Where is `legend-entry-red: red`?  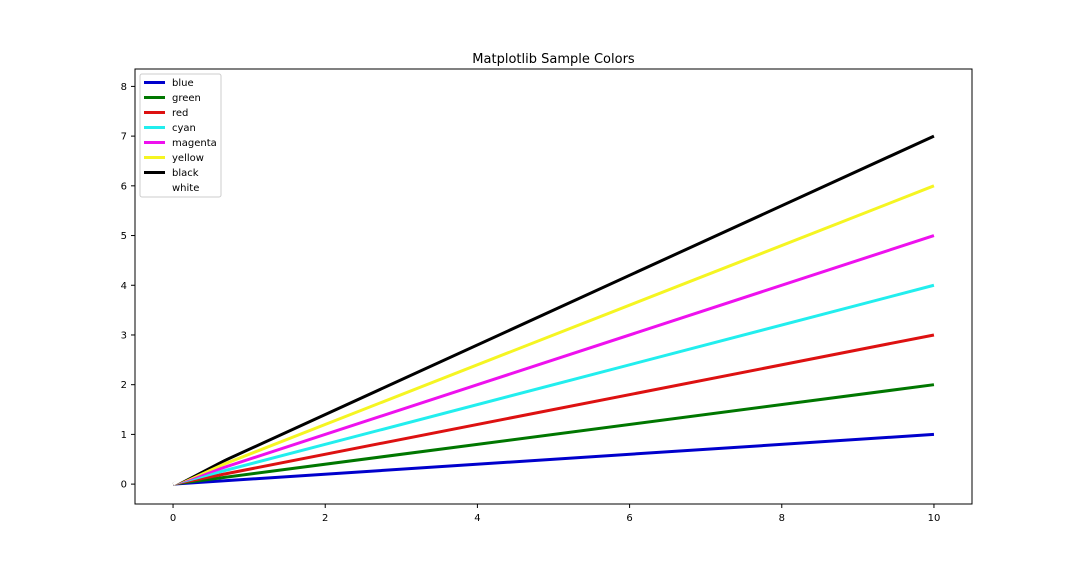
legend-entry-red: red is located at coordinates (180, 113).